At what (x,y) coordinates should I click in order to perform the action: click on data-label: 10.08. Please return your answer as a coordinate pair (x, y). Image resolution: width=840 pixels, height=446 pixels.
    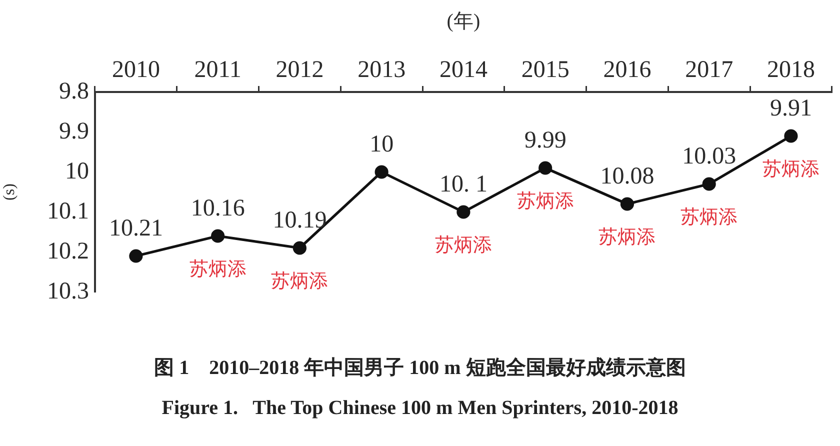
    Looking at the image, I should click on (627, 176).